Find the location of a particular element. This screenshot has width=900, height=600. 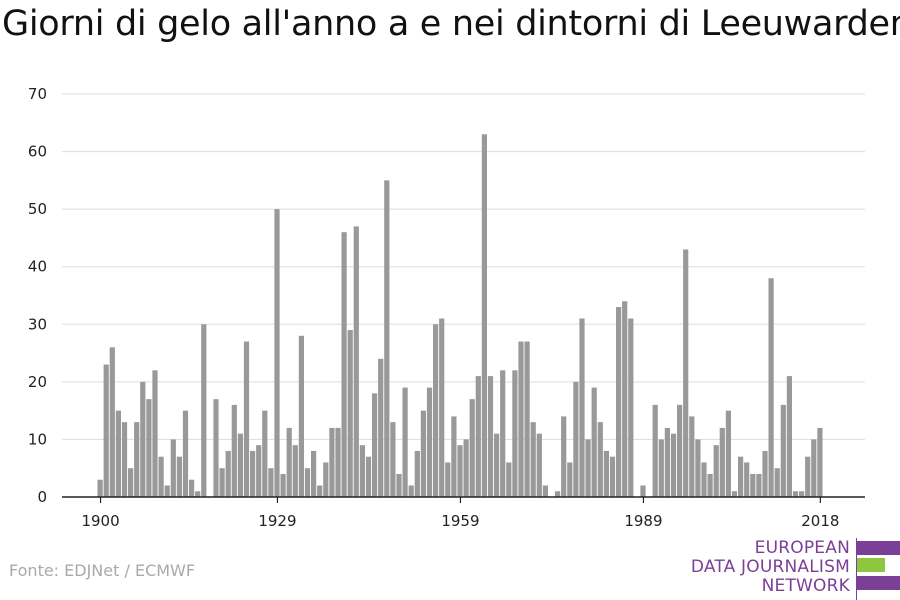

bar-1996 is located at coordinates (686, 373).